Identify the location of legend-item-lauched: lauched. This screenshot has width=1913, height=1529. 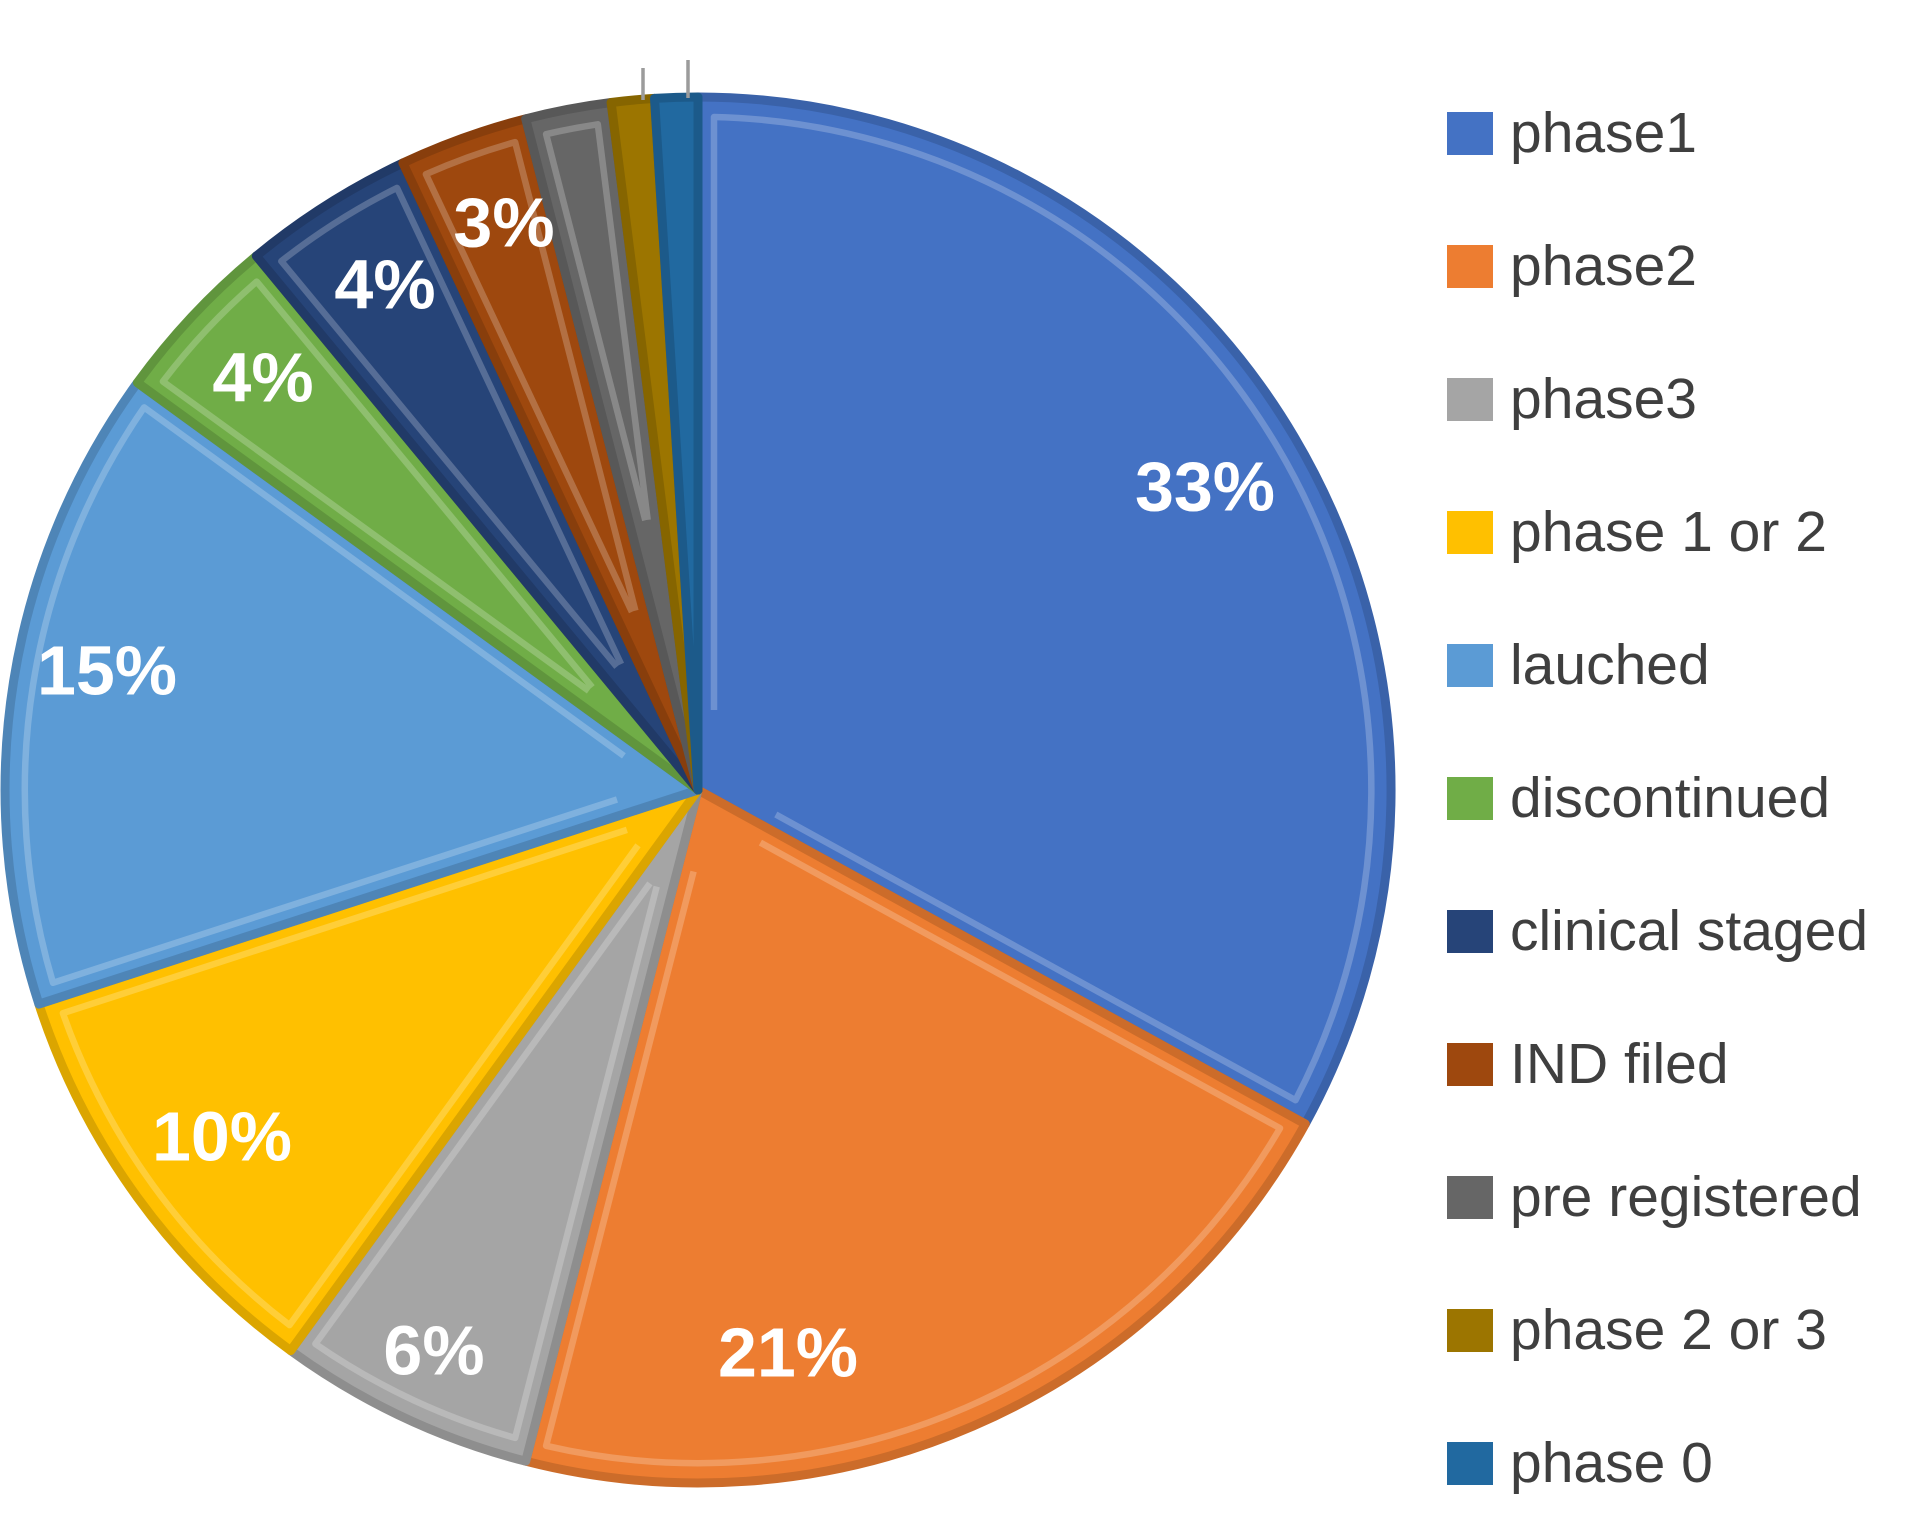
(1657, 665).